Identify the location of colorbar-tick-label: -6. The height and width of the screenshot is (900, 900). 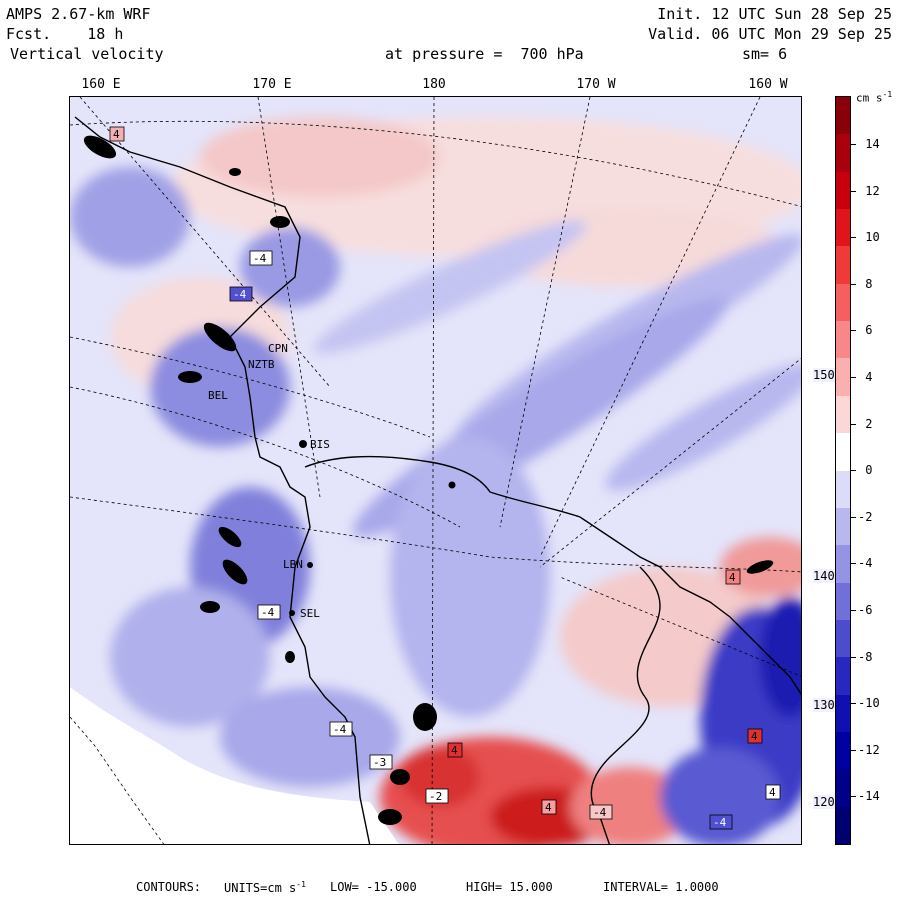
(865, 610).